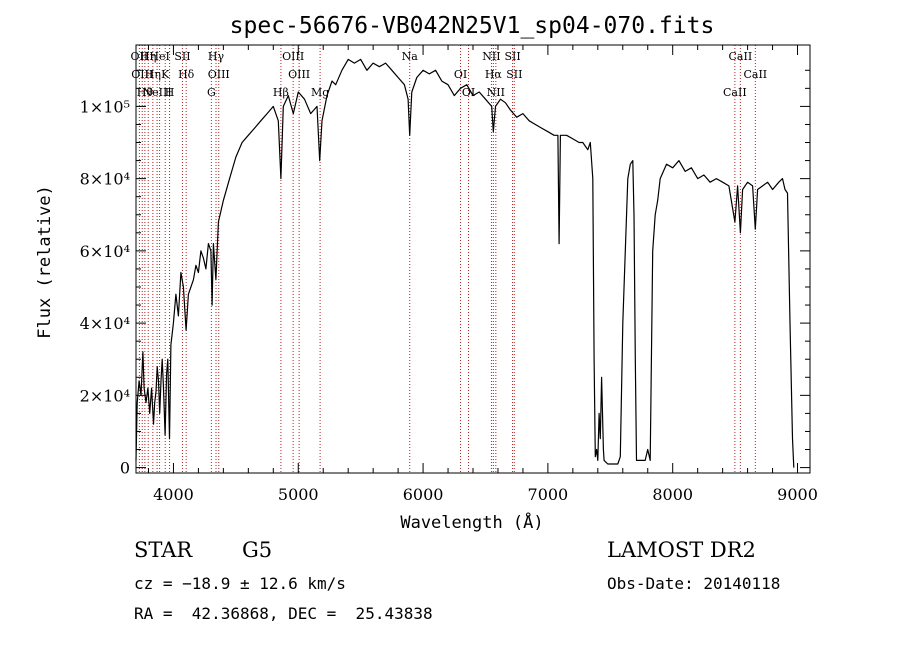 The image size is (900, 649). What do you see at coordinates (240, 583) in the screenshot?
I see `redshift-text: cz = −18.9 ± 12.6 km/s` at bounding box center [240, 583].